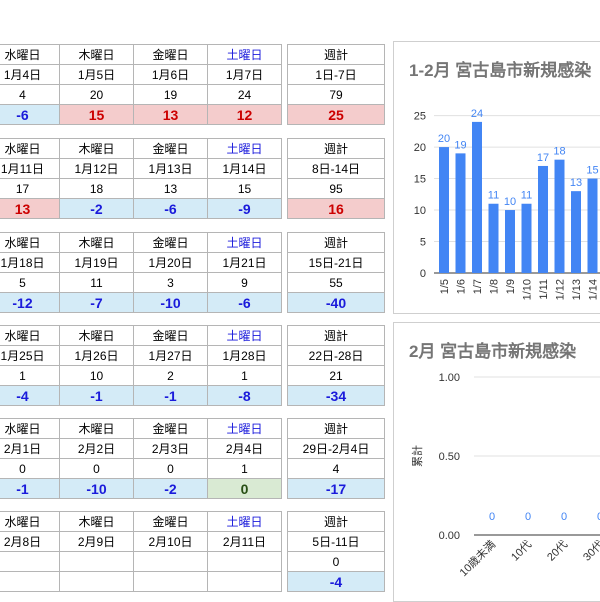 The width and height of the screenshot is (600, 602). Describe the element at coordinates (543, 158) in the screenshot. I see `data-label: 17` at that location.